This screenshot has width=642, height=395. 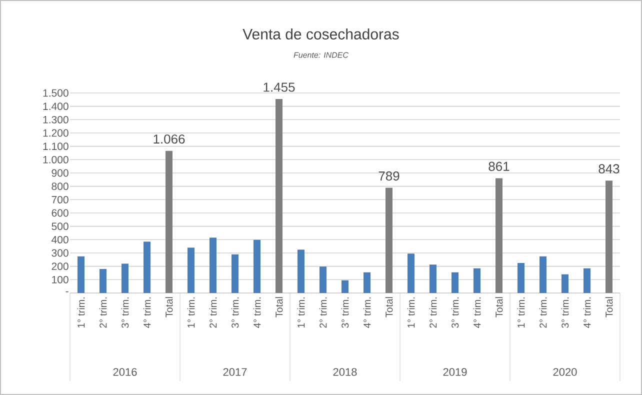 What do you see at coordinates (55, 160) in the screenshot?
I see `y-tick-label: 1.000` at bounding box center [55, 160].